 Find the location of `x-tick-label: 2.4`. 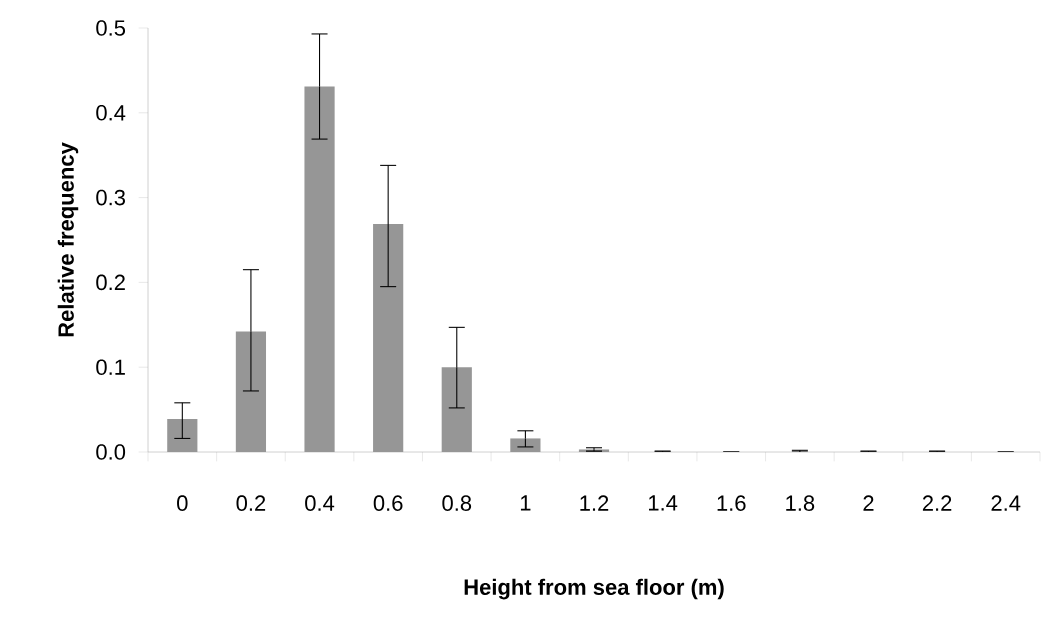

x-tick-label: 2.4 is located at coordinates (1006, 503).